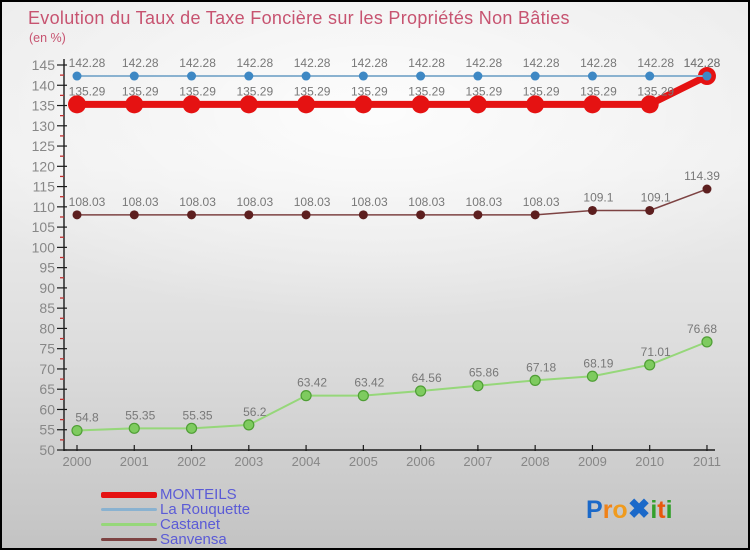 The image size is (750, 550). Describe the element at coordinates (198, 494) in the screenshot. I see `legend-label: MONTEILS` at that location.